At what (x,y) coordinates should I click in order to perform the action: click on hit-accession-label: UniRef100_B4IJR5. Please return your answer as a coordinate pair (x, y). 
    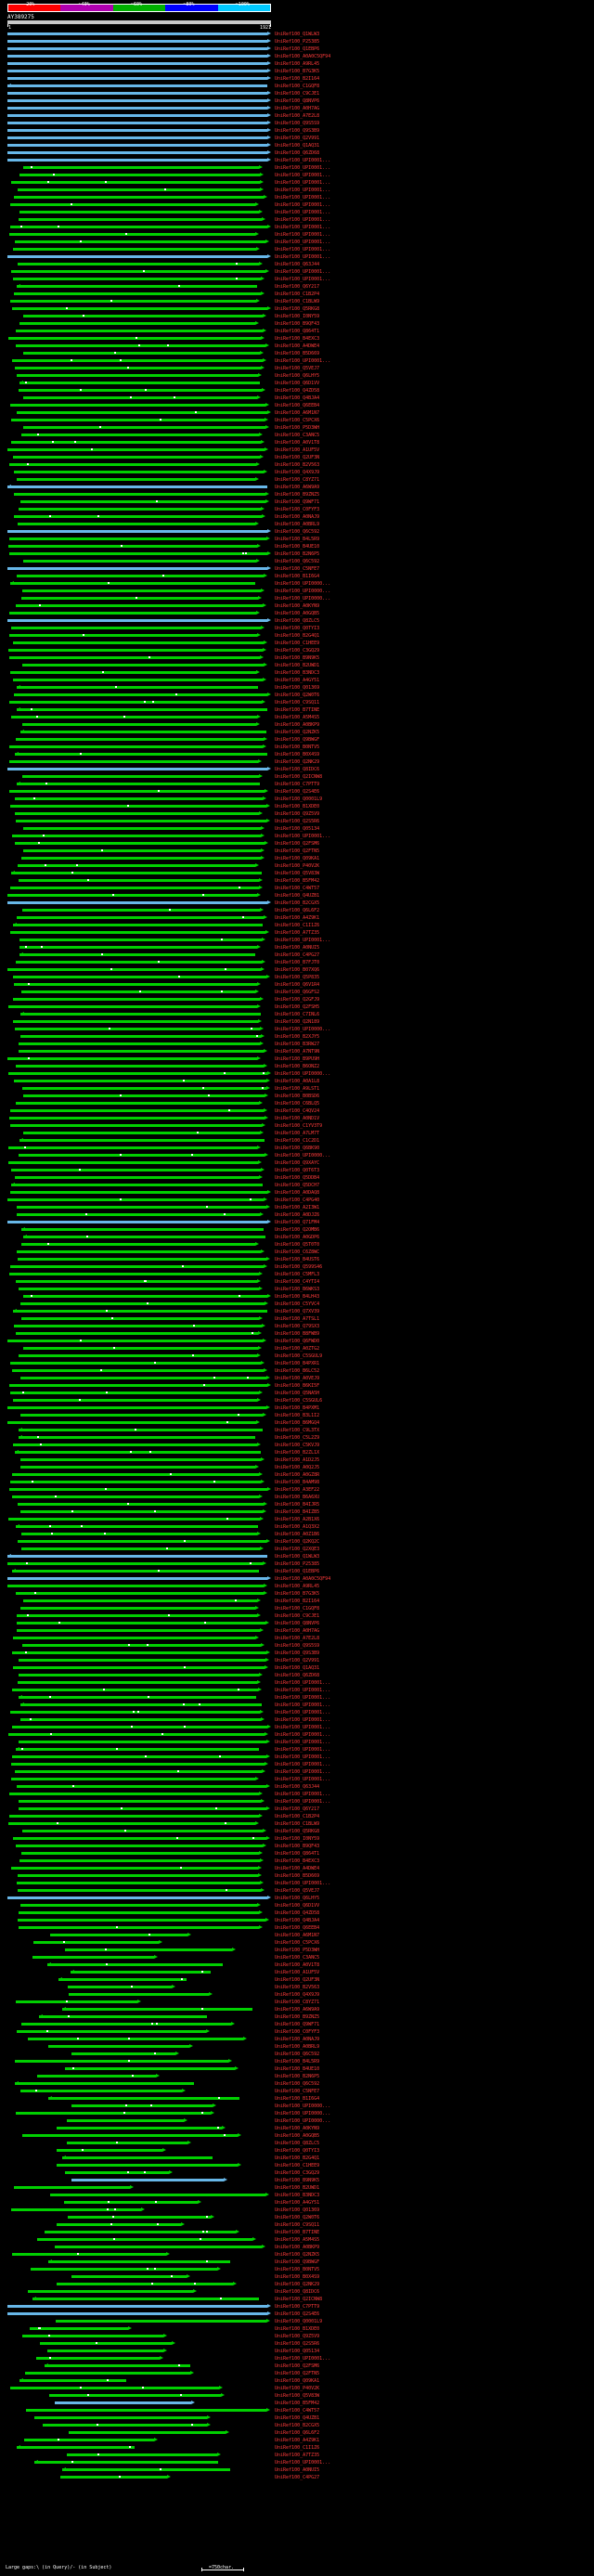
    Looking at the image, I should click on (297, 1505).